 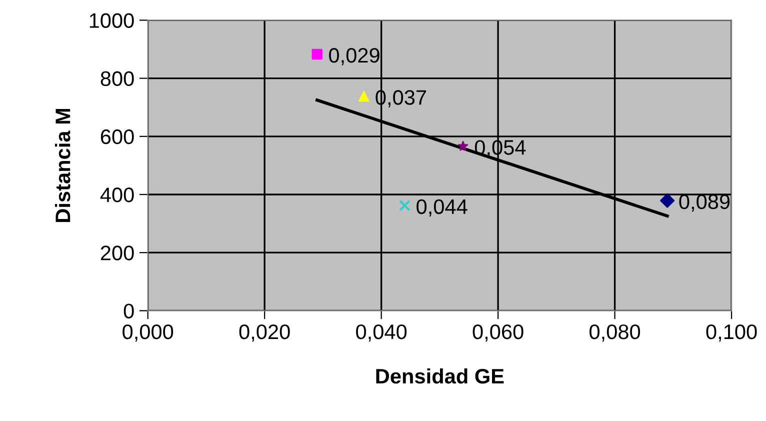 What do you see at coordinates (148, 333) in the screenshot?
I see `x-tick-label: 0,000` at bounding box center [148, 333].